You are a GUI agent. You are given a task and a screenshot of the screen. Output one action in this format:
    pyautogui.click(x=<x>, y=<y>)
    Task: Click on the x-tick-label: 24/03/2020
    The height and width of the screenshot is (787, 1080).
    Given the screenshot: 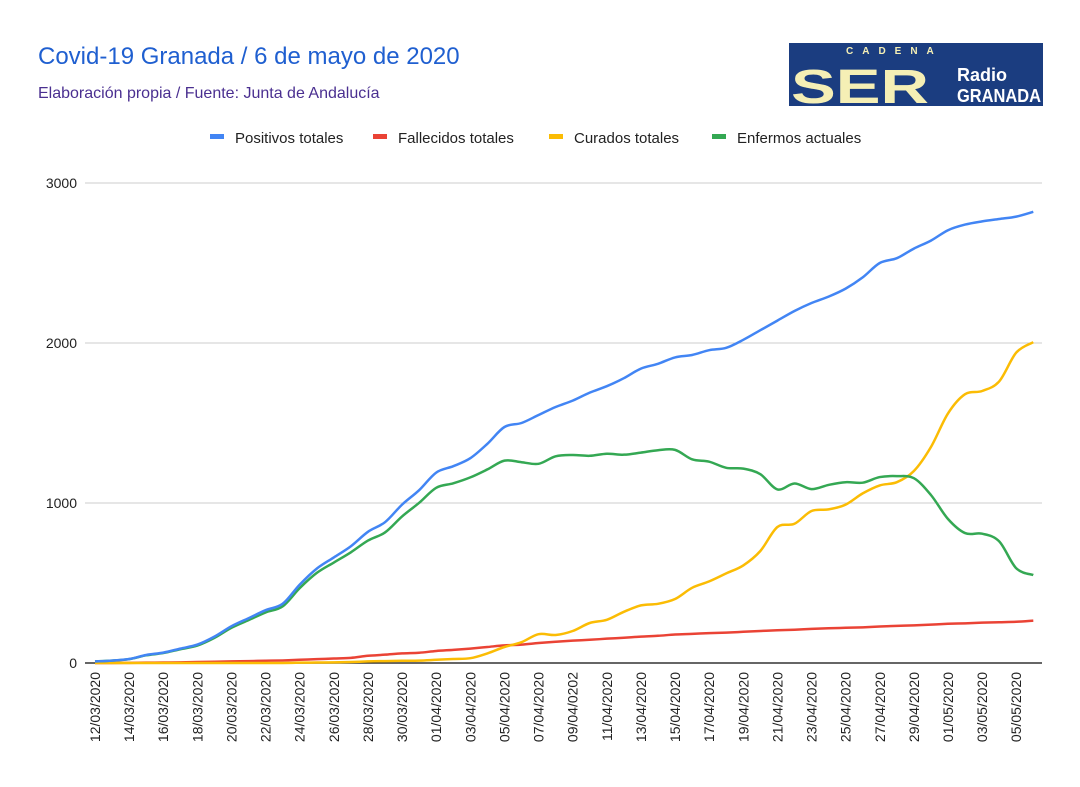 What is the action you would take?
    pyautogui.click(x=300, y=707)
    